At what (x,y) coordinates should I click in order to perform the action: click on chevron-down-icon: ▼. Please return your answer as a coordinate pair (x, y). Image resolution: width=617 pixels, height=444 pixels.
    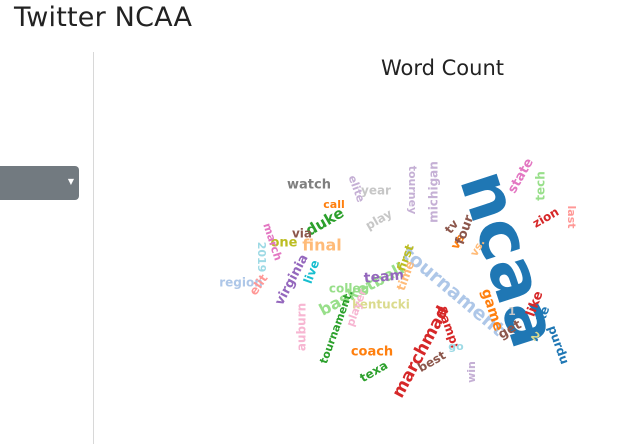
    Looking at the image, I should click on (70, 181).